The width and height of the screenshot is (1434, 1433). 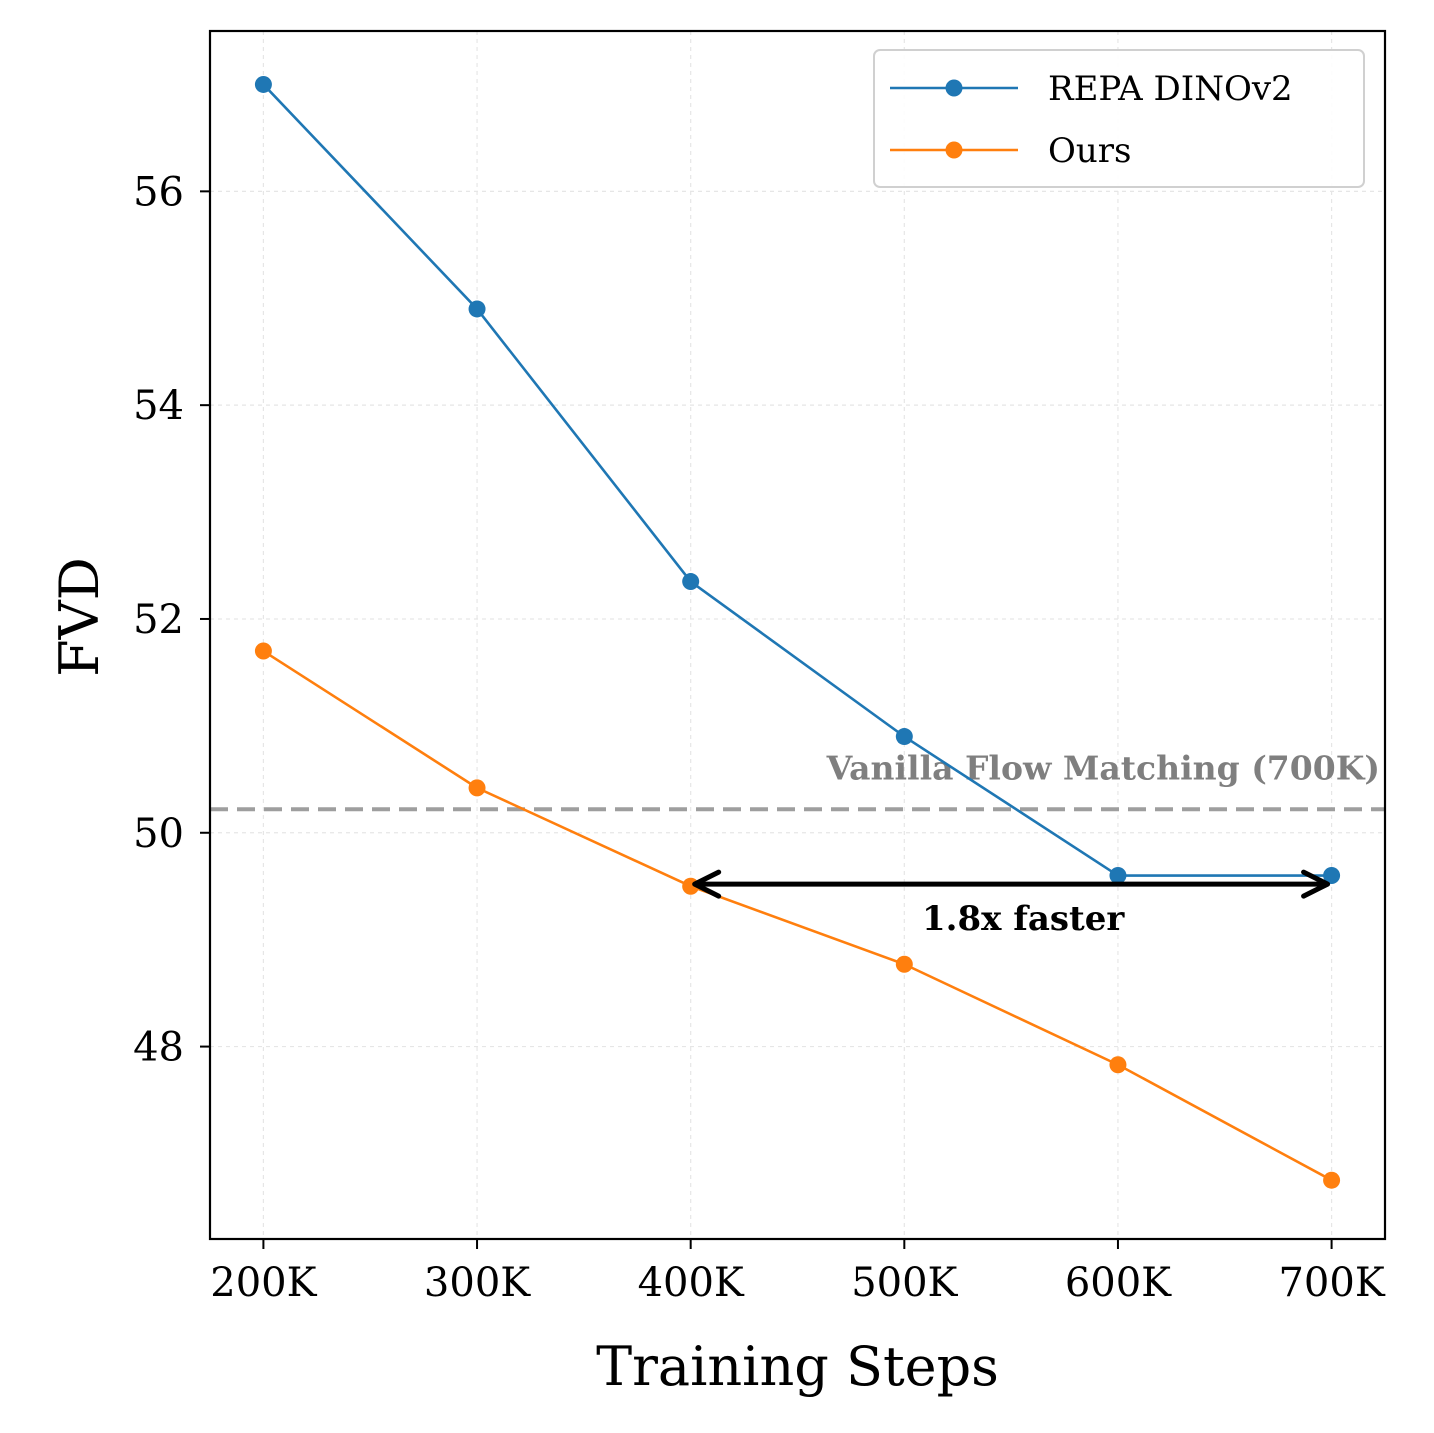 What do you see at coordinates (158, 192) in the screenshot?
I see `y-tick-label: 56` at bounding box center [158, 192].